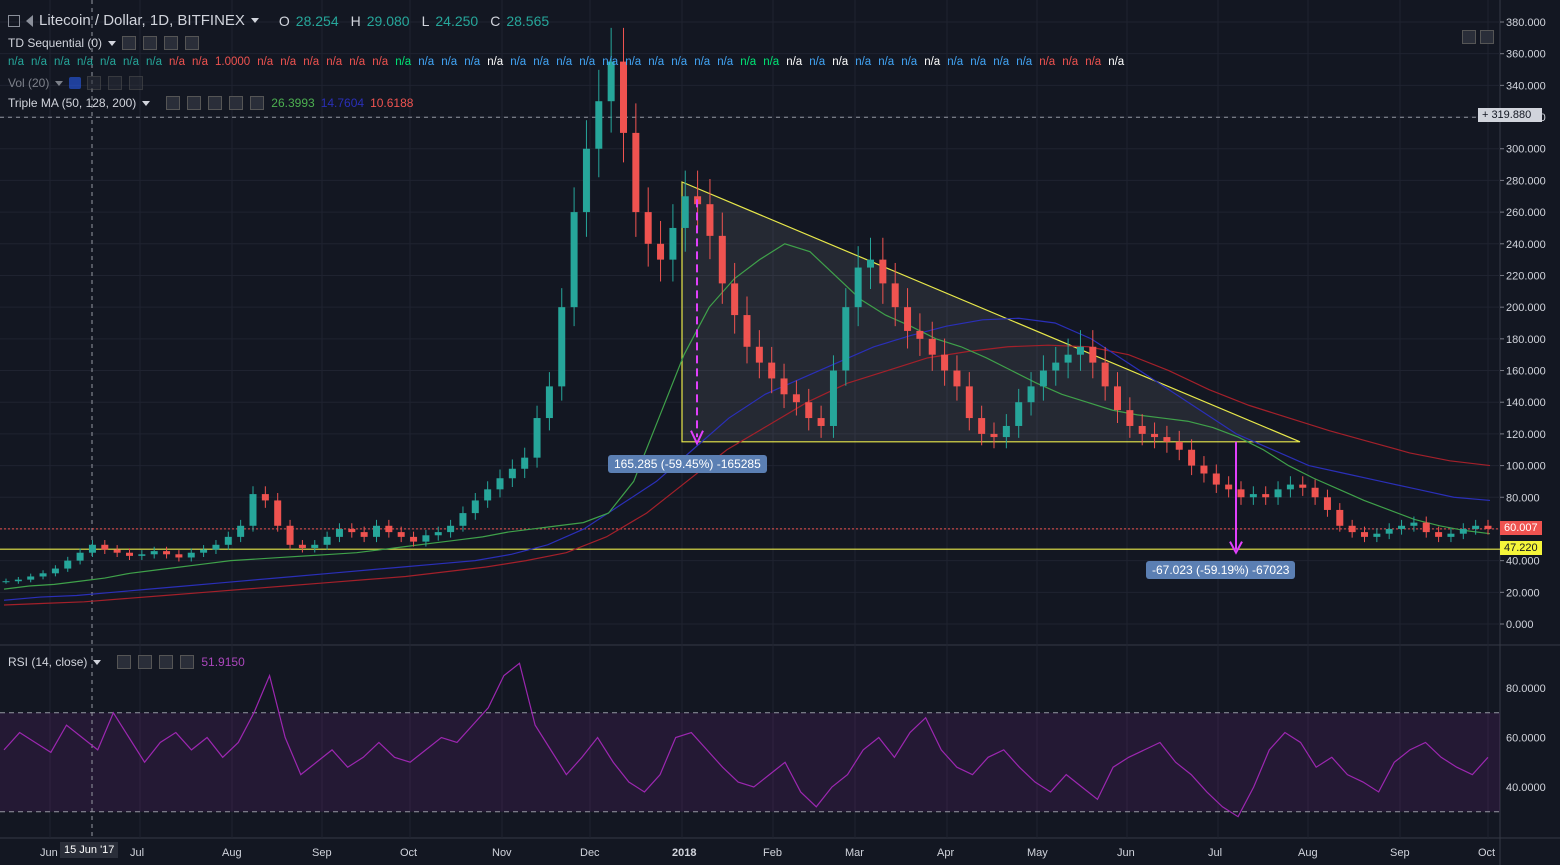 This screenshot has height=865, width=1560. What do you see at coordinates (29, 20) in the screenshot?
I see `collapse-icon` at bounding box center [29, 20].